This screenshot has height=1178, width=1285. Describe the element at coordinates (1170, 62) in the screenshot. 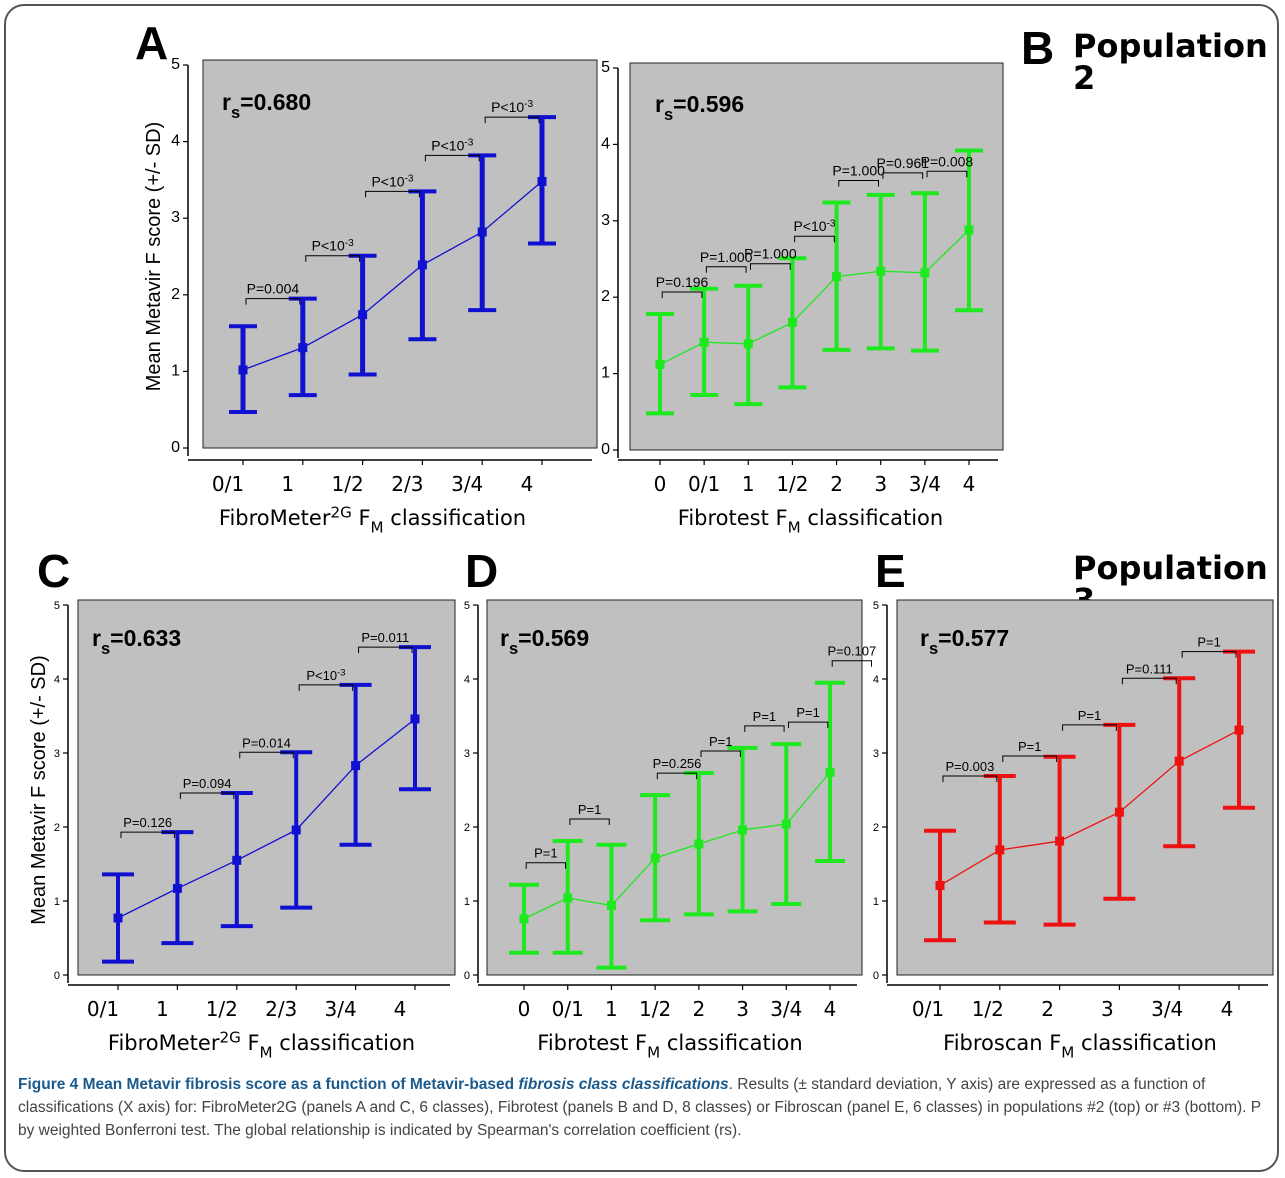

I see `population-top-label: Population 2` at that location.